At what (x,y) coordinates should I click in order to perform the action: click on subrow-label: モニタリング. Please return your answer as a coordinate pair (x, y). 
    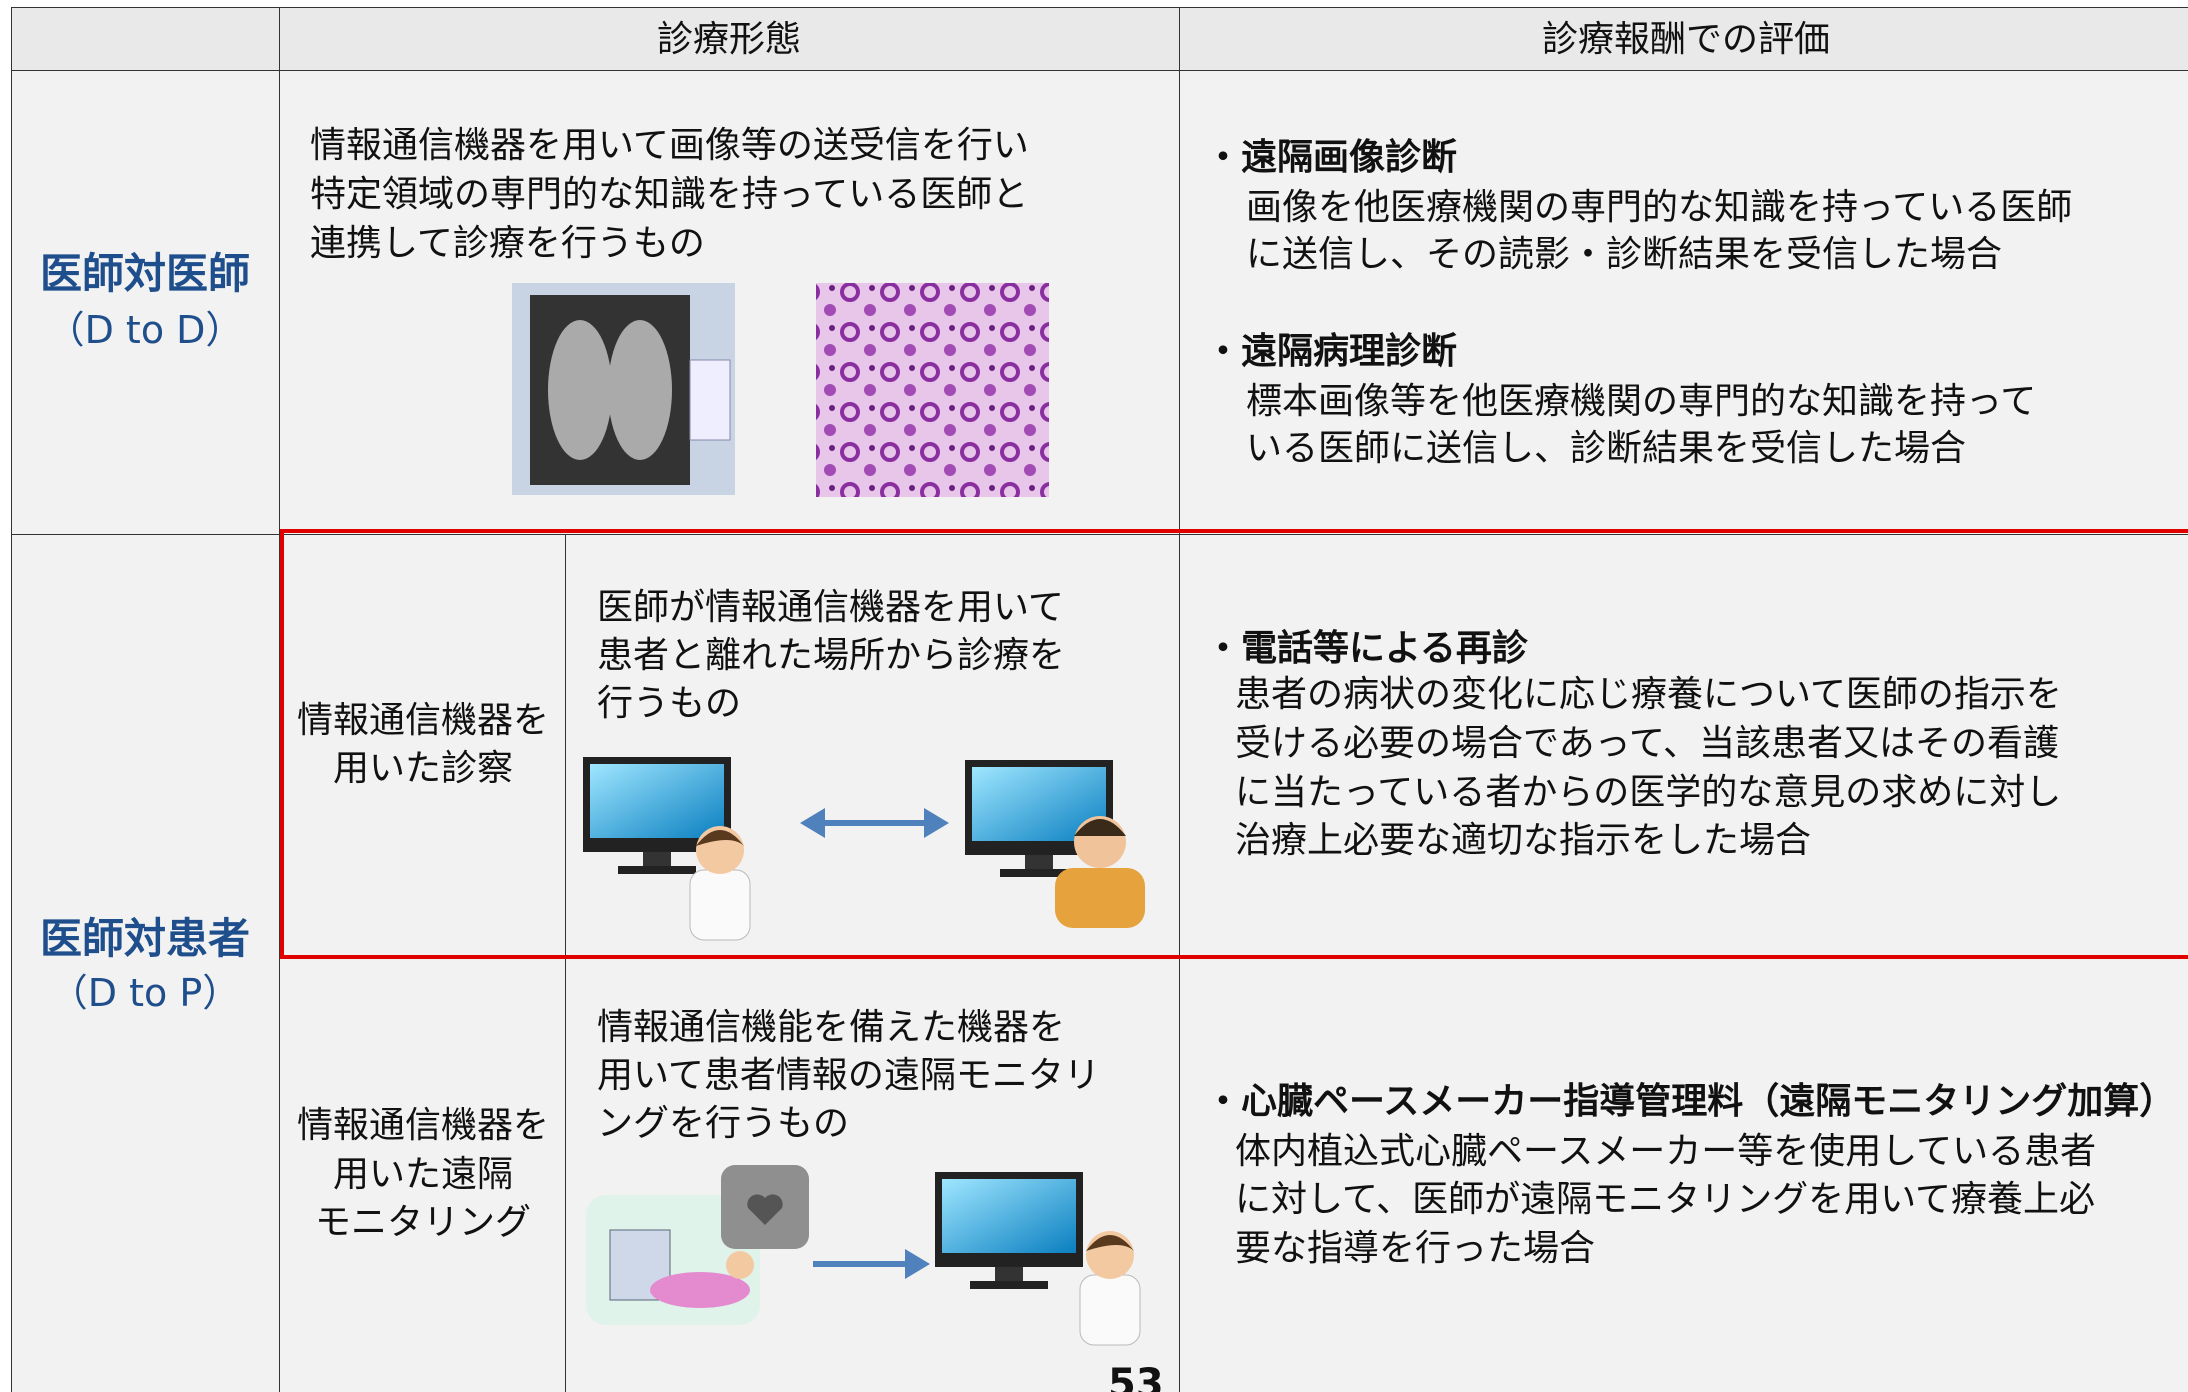
    Looking at the image, I should click on (423, 1222).